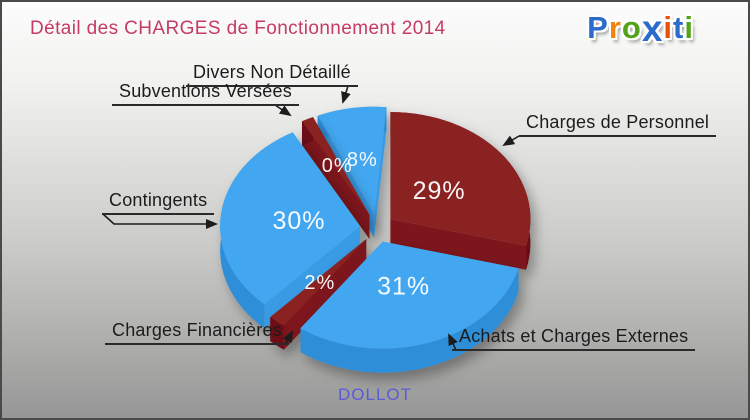 The height and width of the screenshot is (420, 750). I want to click on pie-slice-subventions-versees, so click(336, 178).